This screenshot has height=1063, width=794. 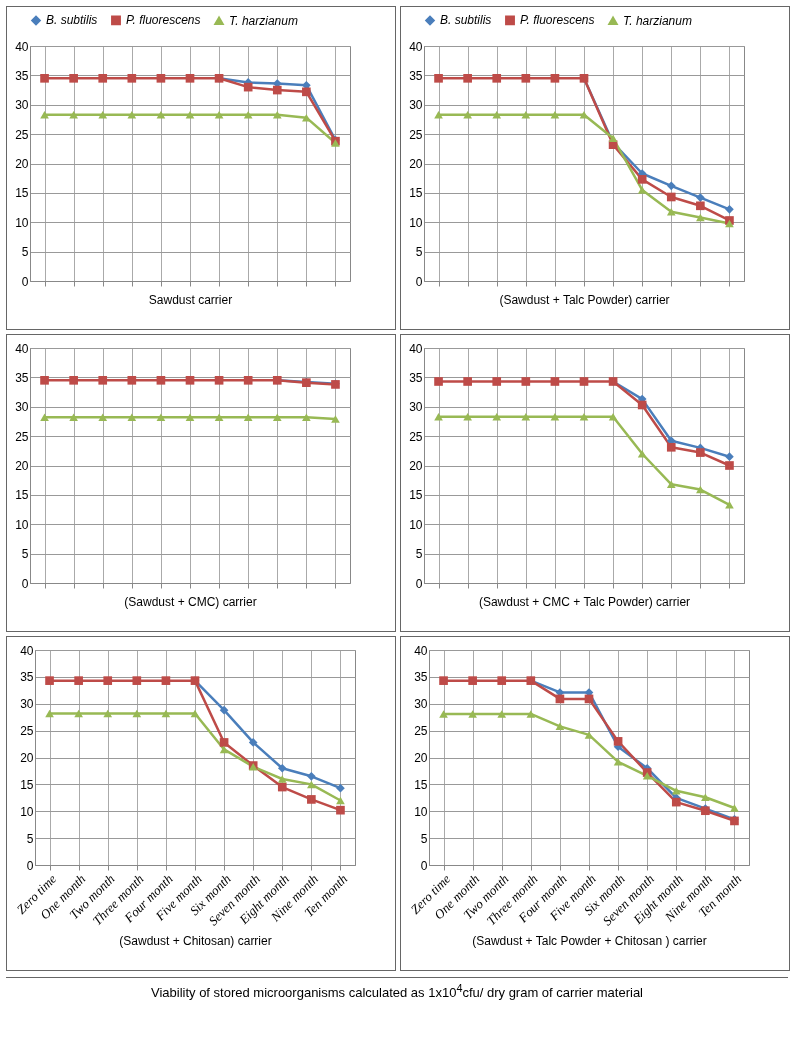 What do you see at coordinates (584, 602) in the screenshot?
I see `x-axis-title: (Sawdust + CMC + Talc Powder) carrier` at bounding box center [584, 602].